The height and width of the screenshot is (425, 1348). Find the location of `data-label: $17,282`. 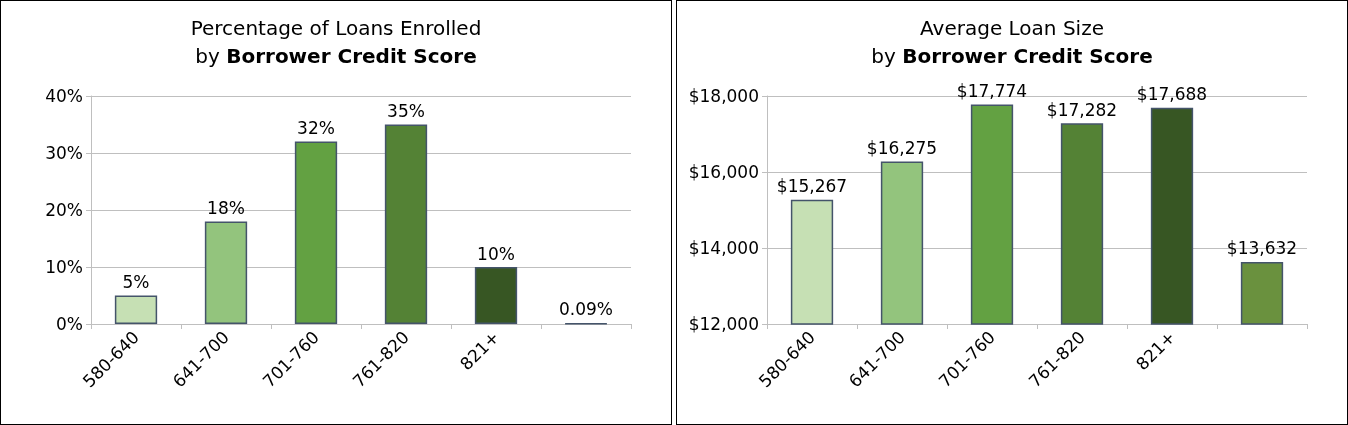

data-label: $17,282 is located at coordinates (1082, 109).